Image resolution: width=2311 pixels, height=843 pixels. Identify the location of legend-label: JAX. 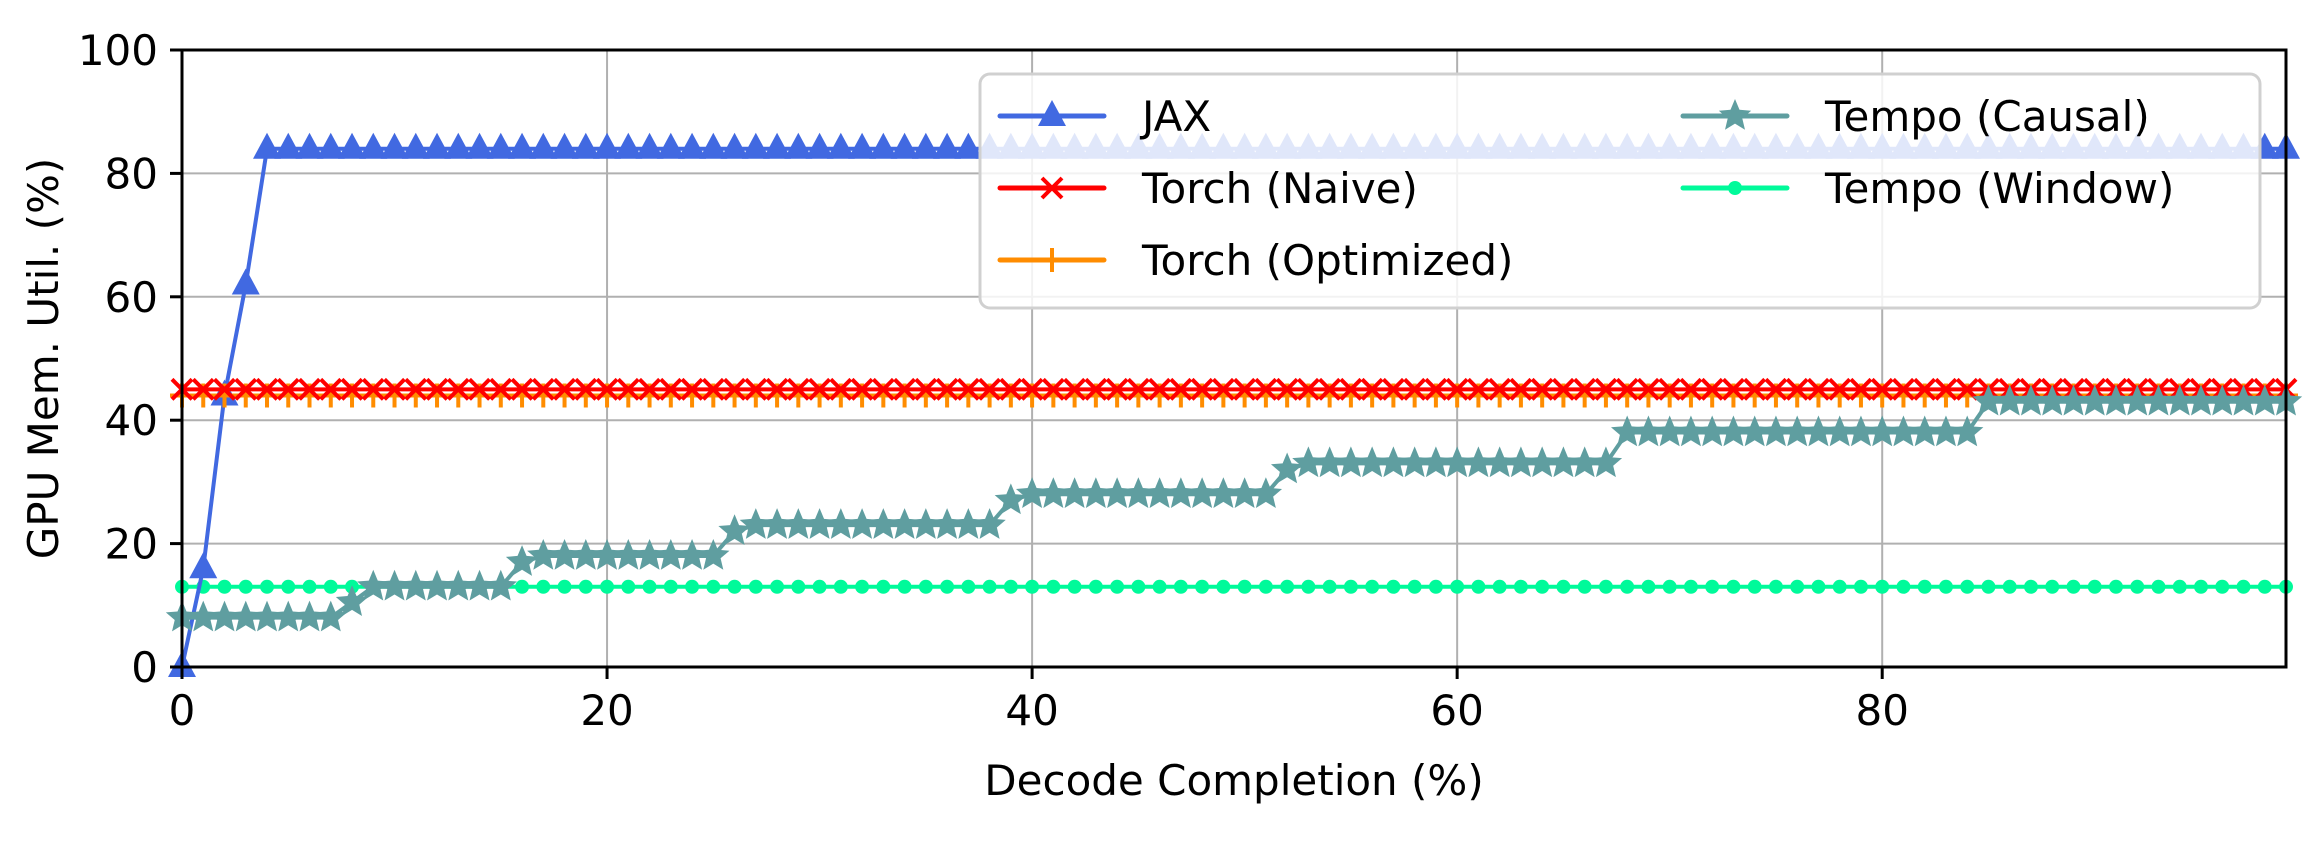
(1175, 116).